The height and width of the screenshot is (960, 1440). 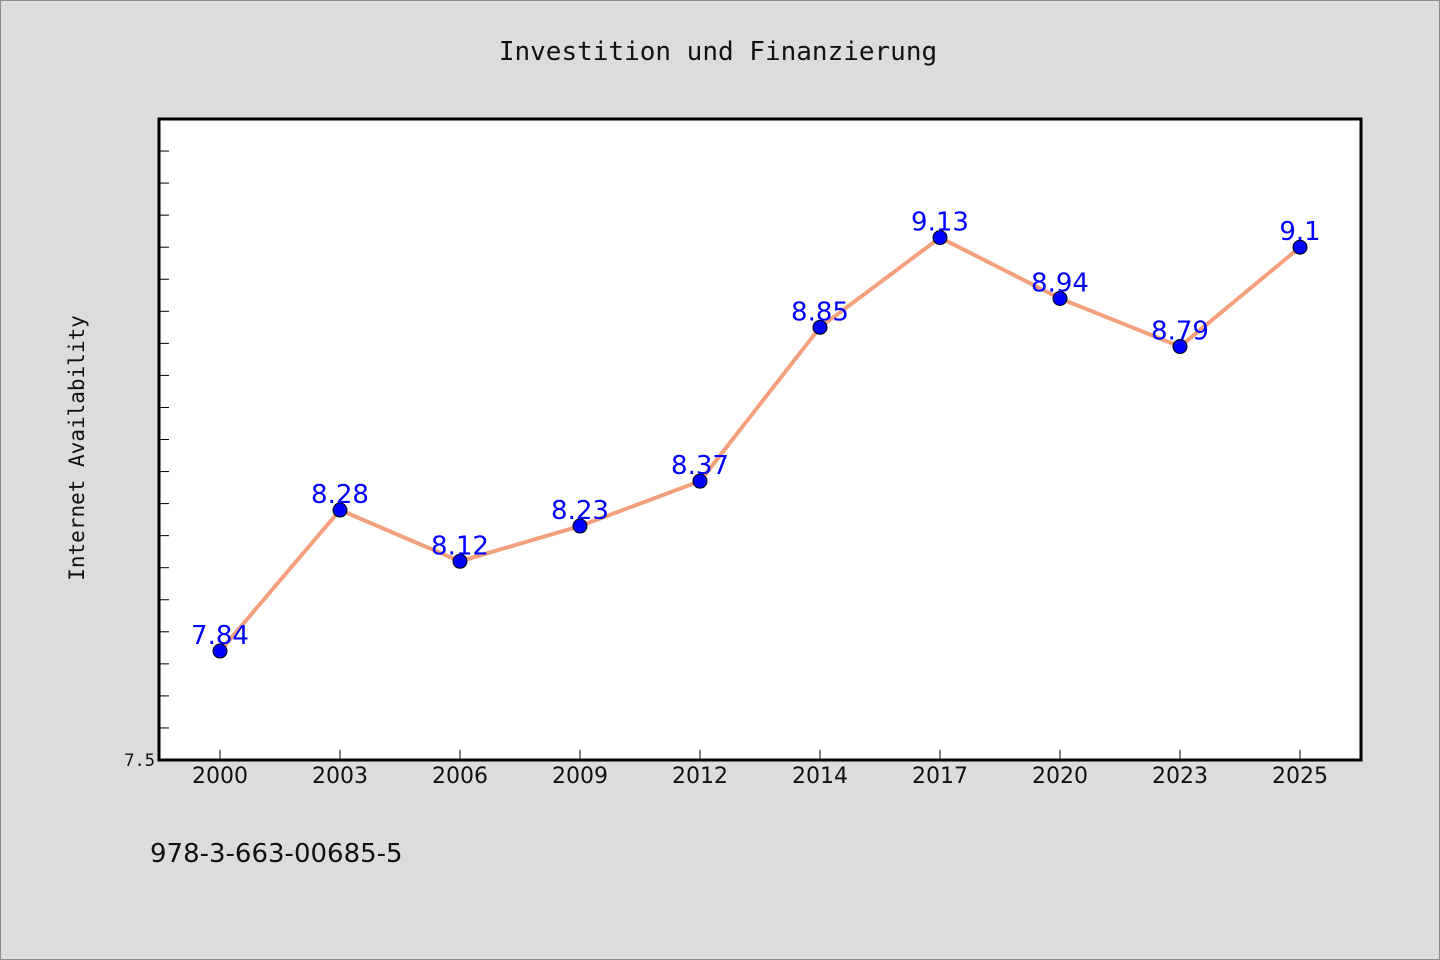 I want to click on x-tick-label: 2012, so click(x=700, y=776).